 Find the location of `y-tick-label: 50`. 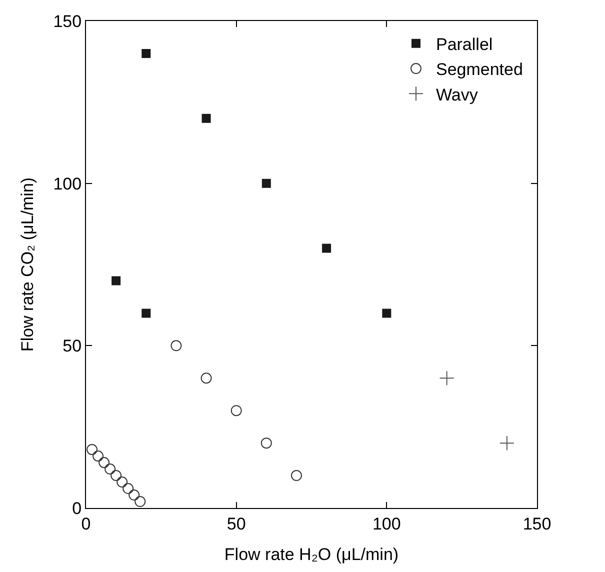

y-tick-label: 50 is located at coordinates (72, 346).